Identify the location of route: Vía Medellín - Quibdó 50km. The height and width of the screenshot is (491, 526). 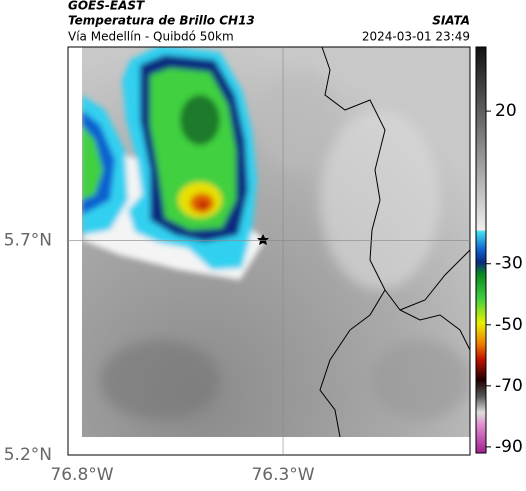
(151, 37).